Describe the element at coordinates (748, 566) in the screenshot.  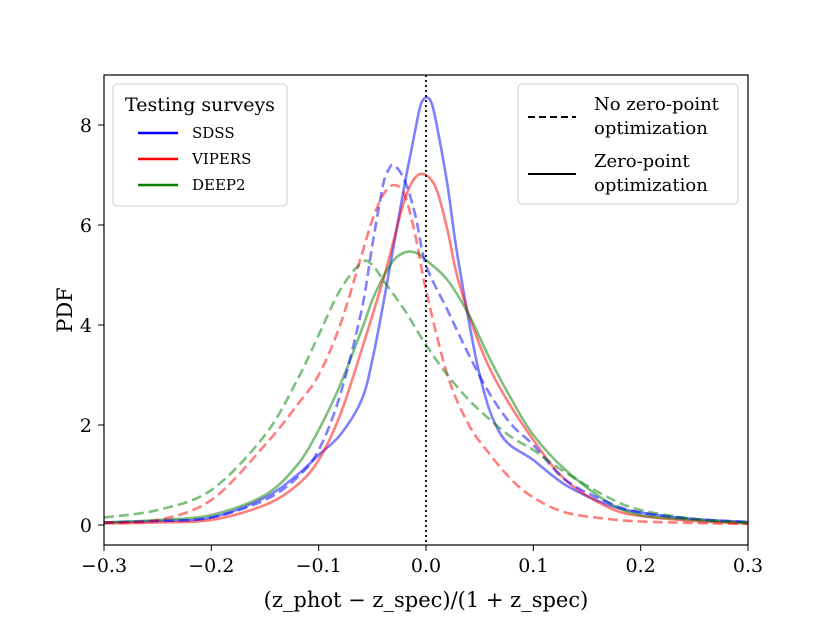
I see `x-tick-label: 0.3` at that location.